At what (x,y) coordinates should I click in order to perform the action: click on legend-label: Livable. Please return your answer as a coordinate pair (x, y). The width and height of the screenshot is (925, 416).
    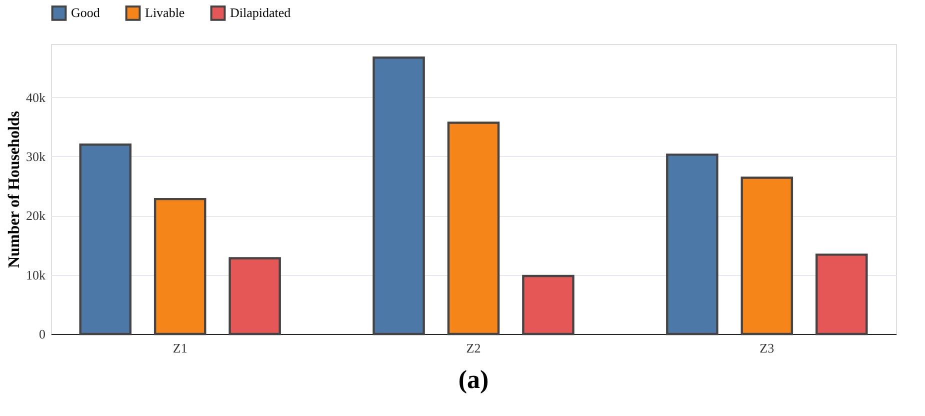
    Looking at the image, I should click on (165, 12).